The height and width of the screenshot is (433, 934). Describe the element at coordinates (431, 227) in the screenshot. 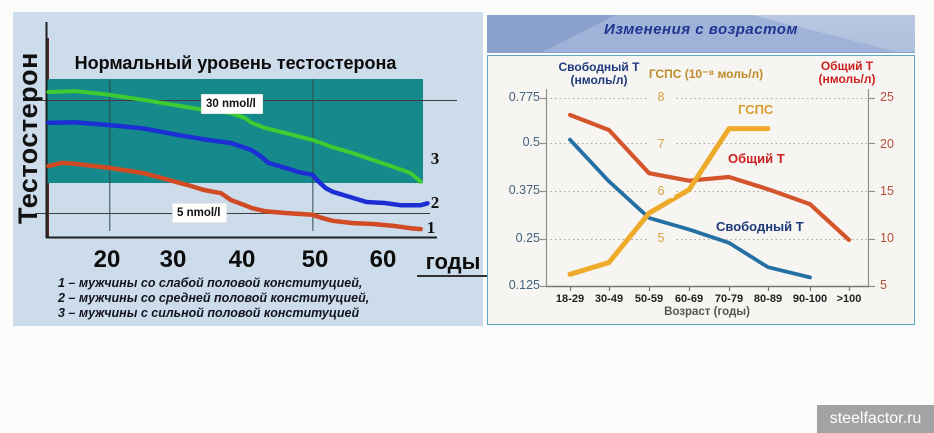

I see `line-end-label-1: 1` at that location.